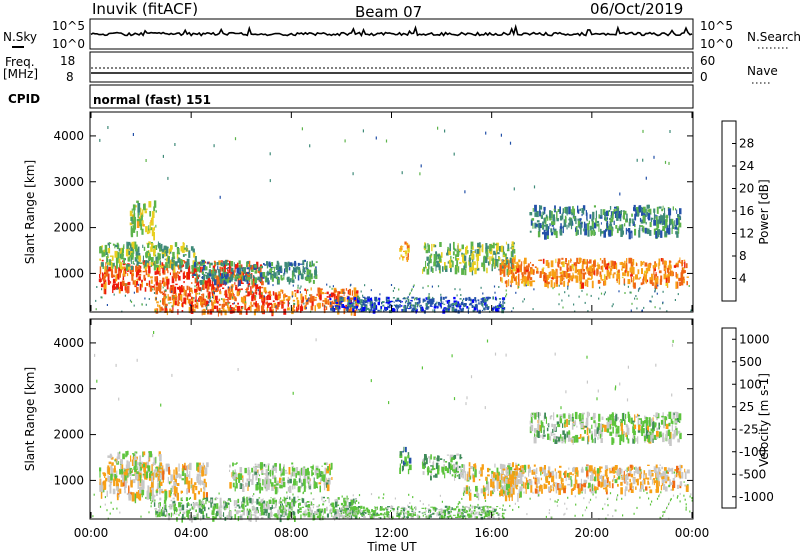  Describe the element at coordinates (636, 9) in the screenshot. I see `date-title: 06/Oct/2019` at that location.